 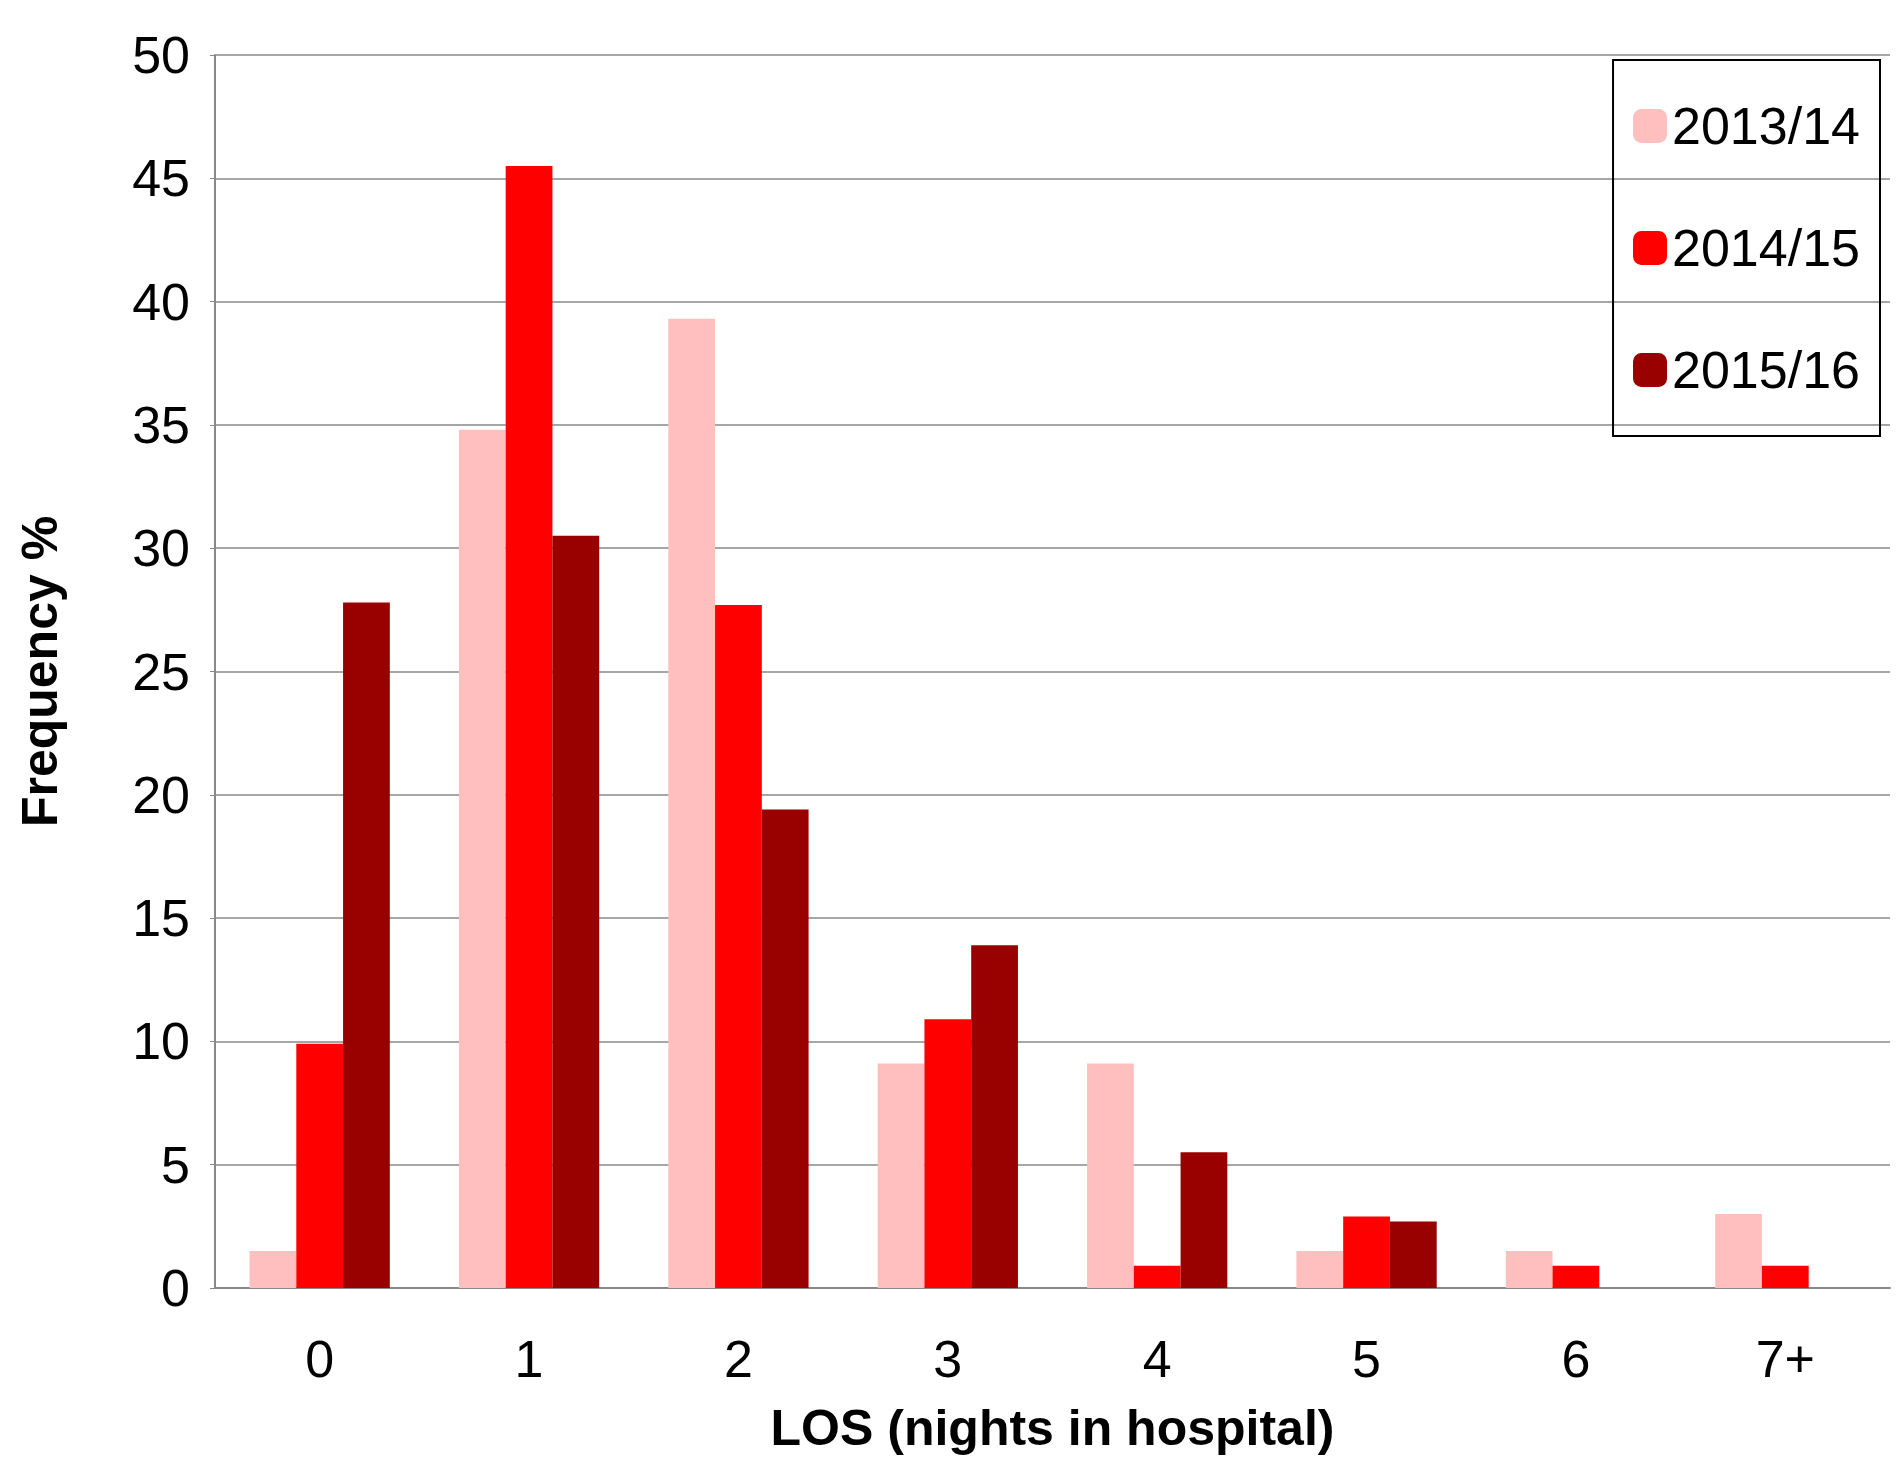 I want to click on x-tick-label: 2, so click(x=738, y=1359).